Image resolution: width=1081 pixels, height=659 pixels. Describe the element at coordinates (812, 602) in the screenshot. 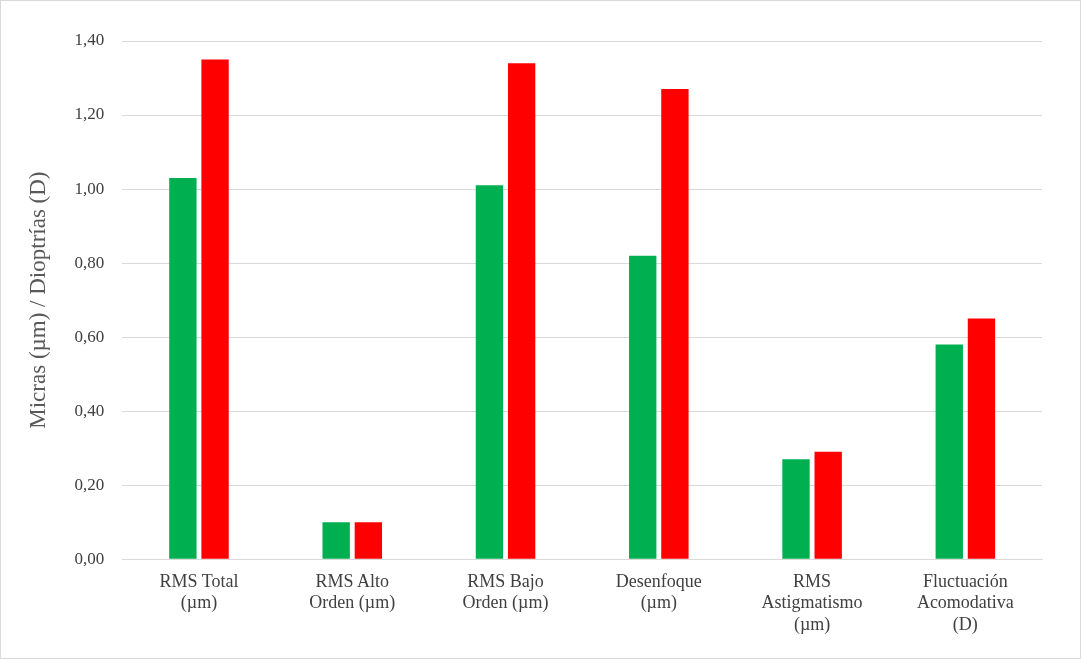

I see `x-tick-label: RMS Astigmatismo (µm)` at that location.